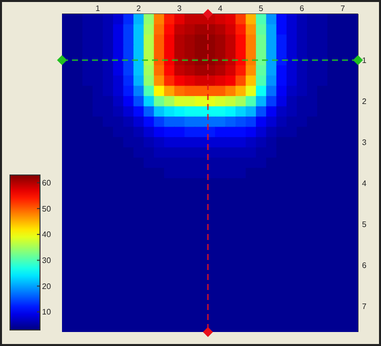 The image size is (381, 346). What do you see at coordinates (364, 265) in the screenshot?
I see `y-tick-label: 6` at bounding box center [364, 265].